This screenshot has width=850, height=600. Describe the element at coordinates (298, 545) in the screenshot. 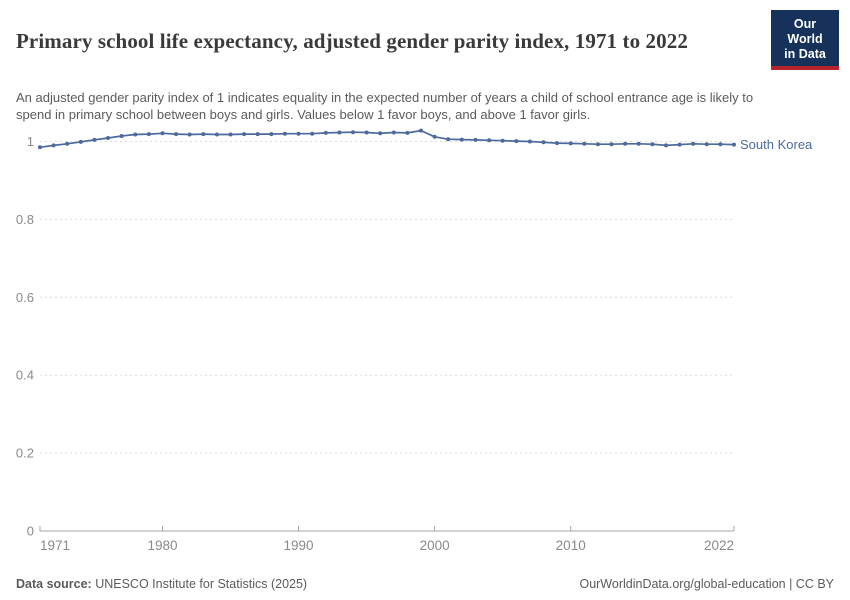

I see `x-tick-label: 1990` at that location.